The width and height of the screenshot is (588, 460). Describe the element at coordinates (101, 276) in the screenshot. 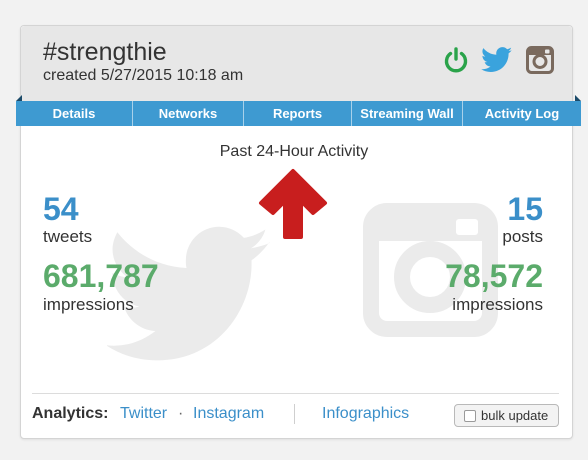

I see `twitter-impressions: 681,787` at that location.